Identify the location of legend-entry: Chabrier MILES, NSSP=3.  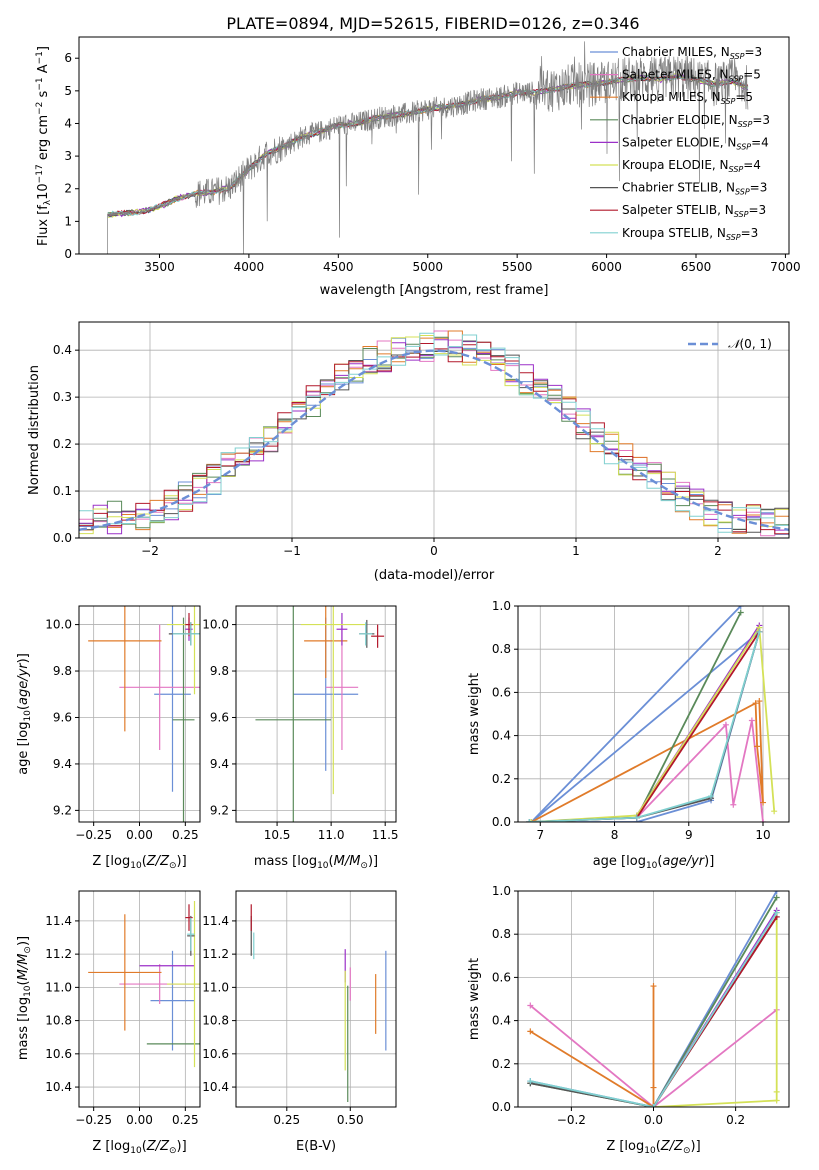
(692, 53).